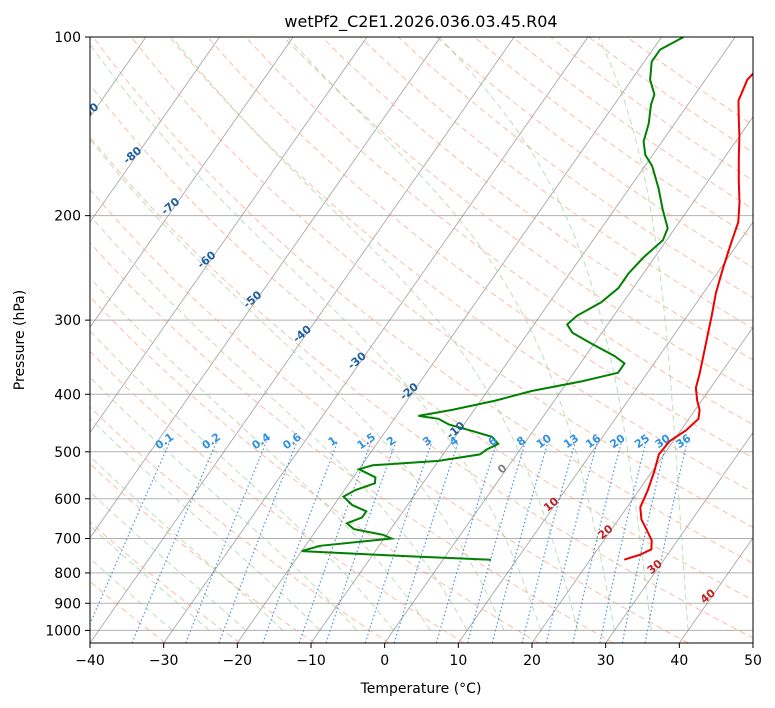 Image resolution: width=775 pixels, height=708 pixels. What do you see at coordinates (207, 259) in the screenshot?
I see `dry-adiabat-label: -60` at bounding box center [207, 259].